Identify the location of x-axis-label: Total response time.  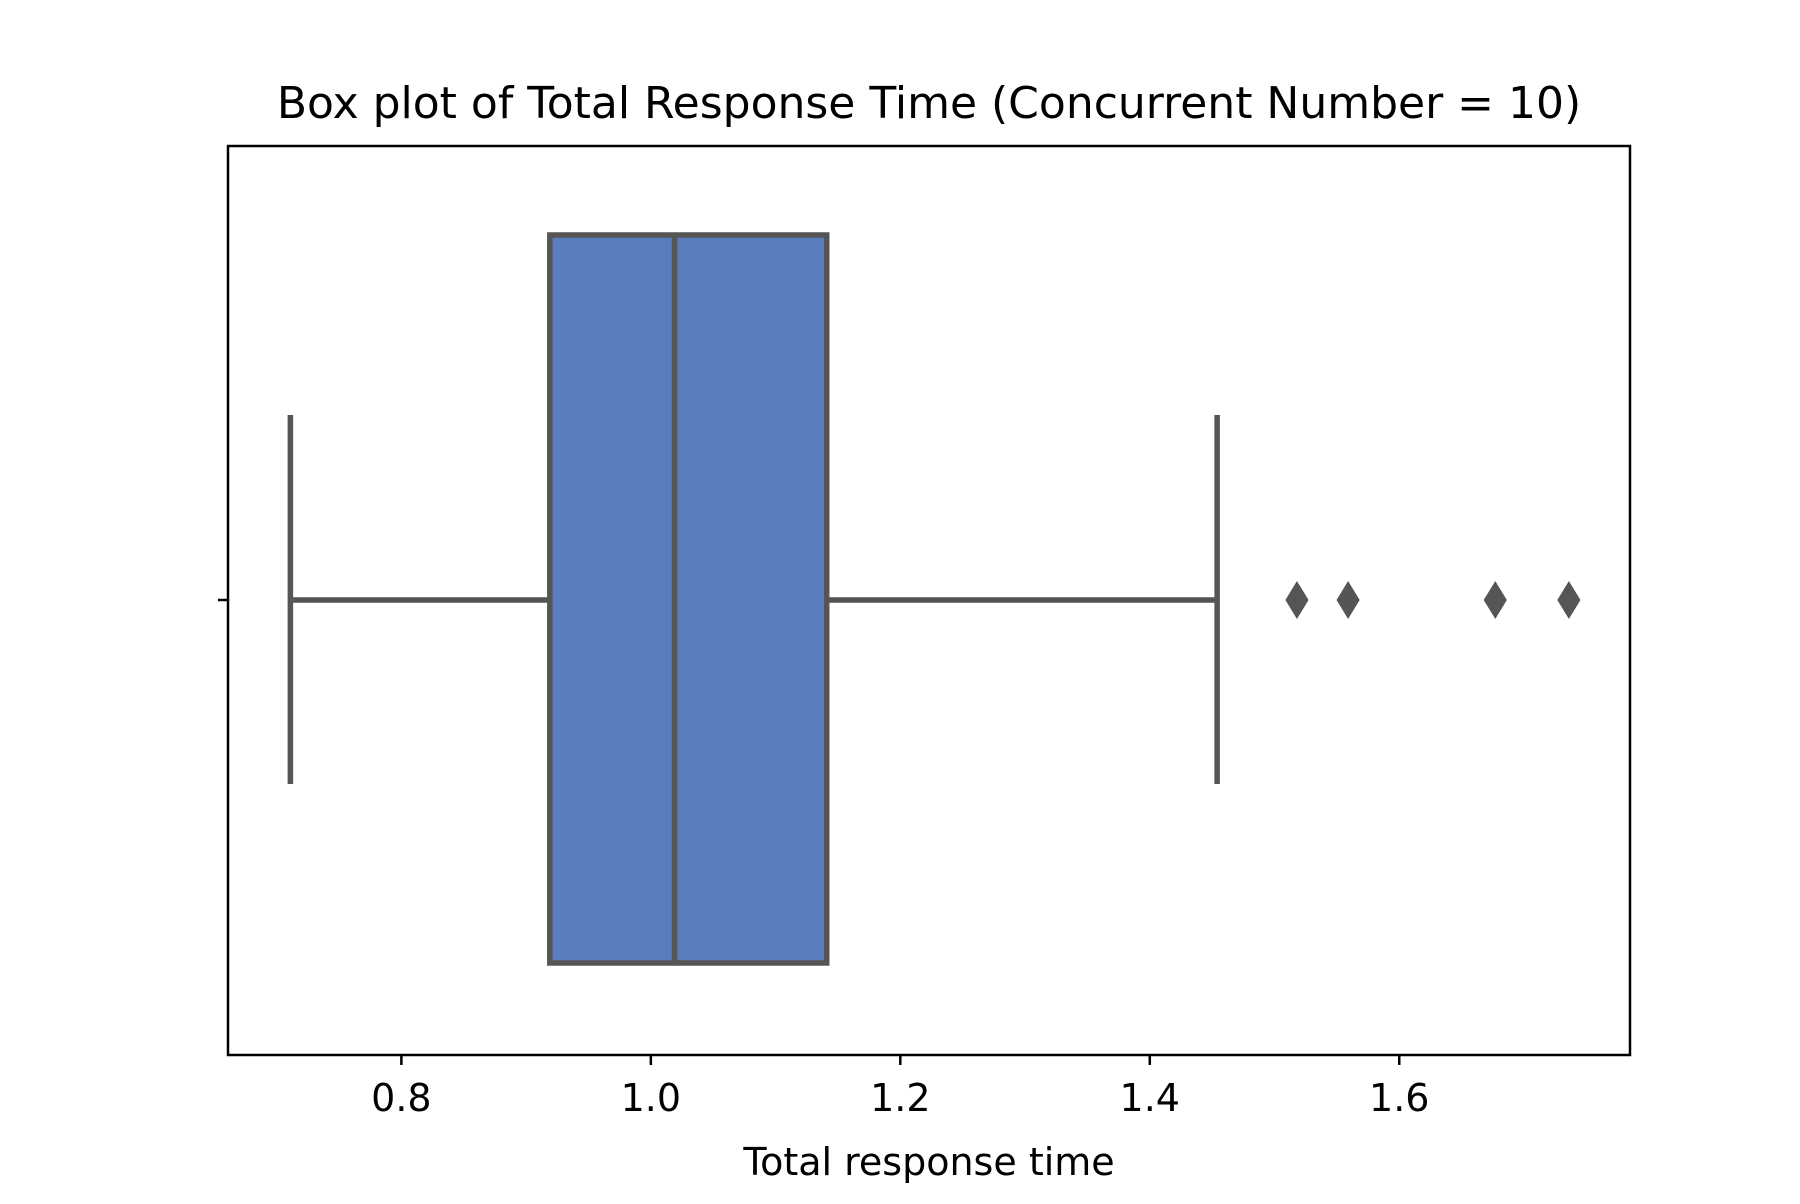
(928, 1162).